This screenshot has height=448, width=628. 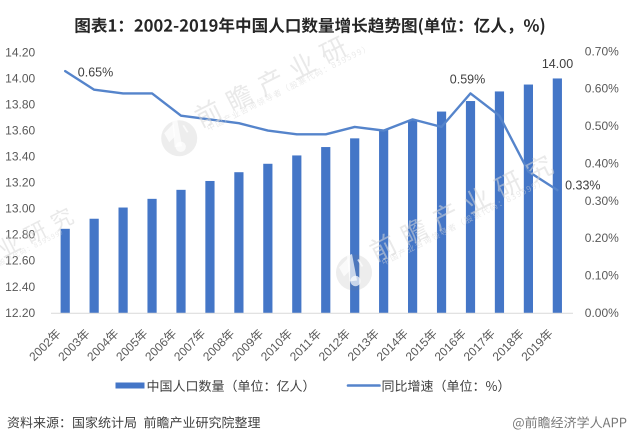 I want to click on svg-text: 13.20, so click(x=20, y=183).